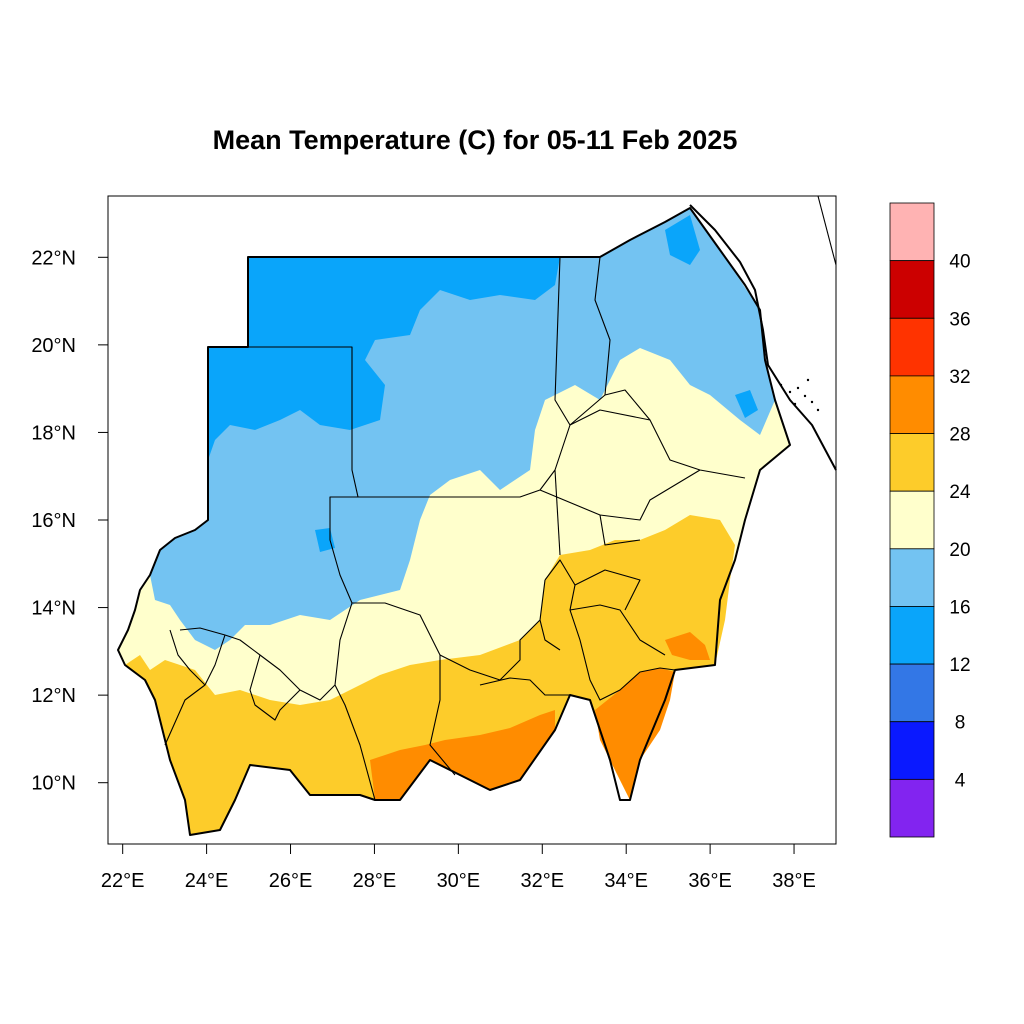  Describe the element at coordinates (959, 550) in the screenshot. I see `colorbar-label: 20` at that location.